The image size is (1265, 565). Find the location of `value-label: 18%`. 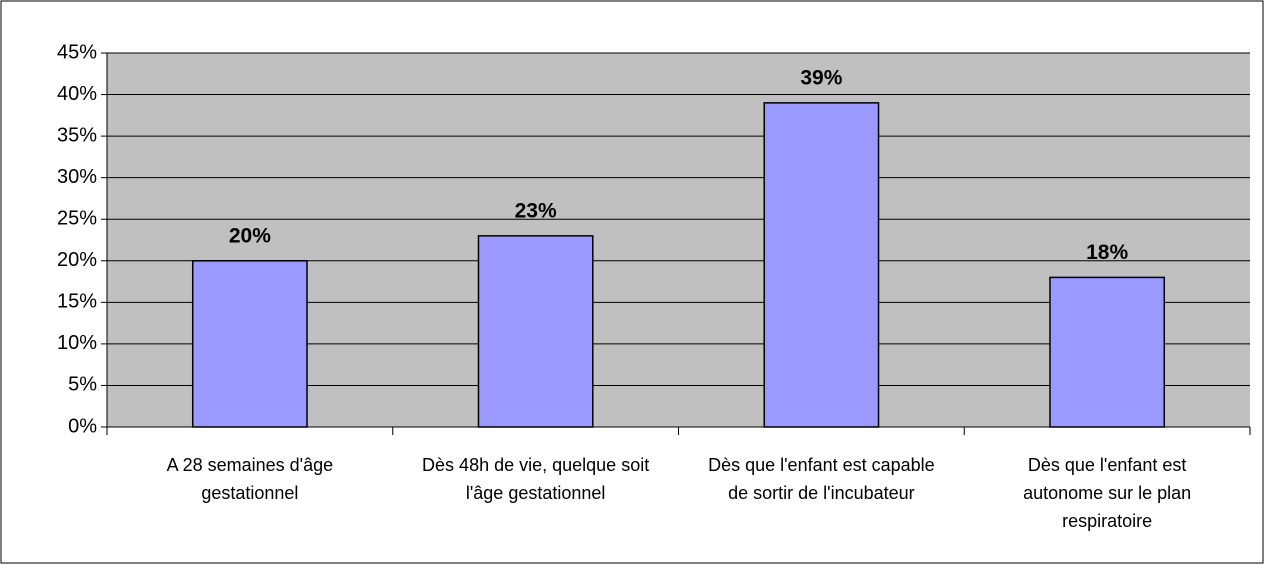

value-label: 18% is located at coordinates (1107, 252).